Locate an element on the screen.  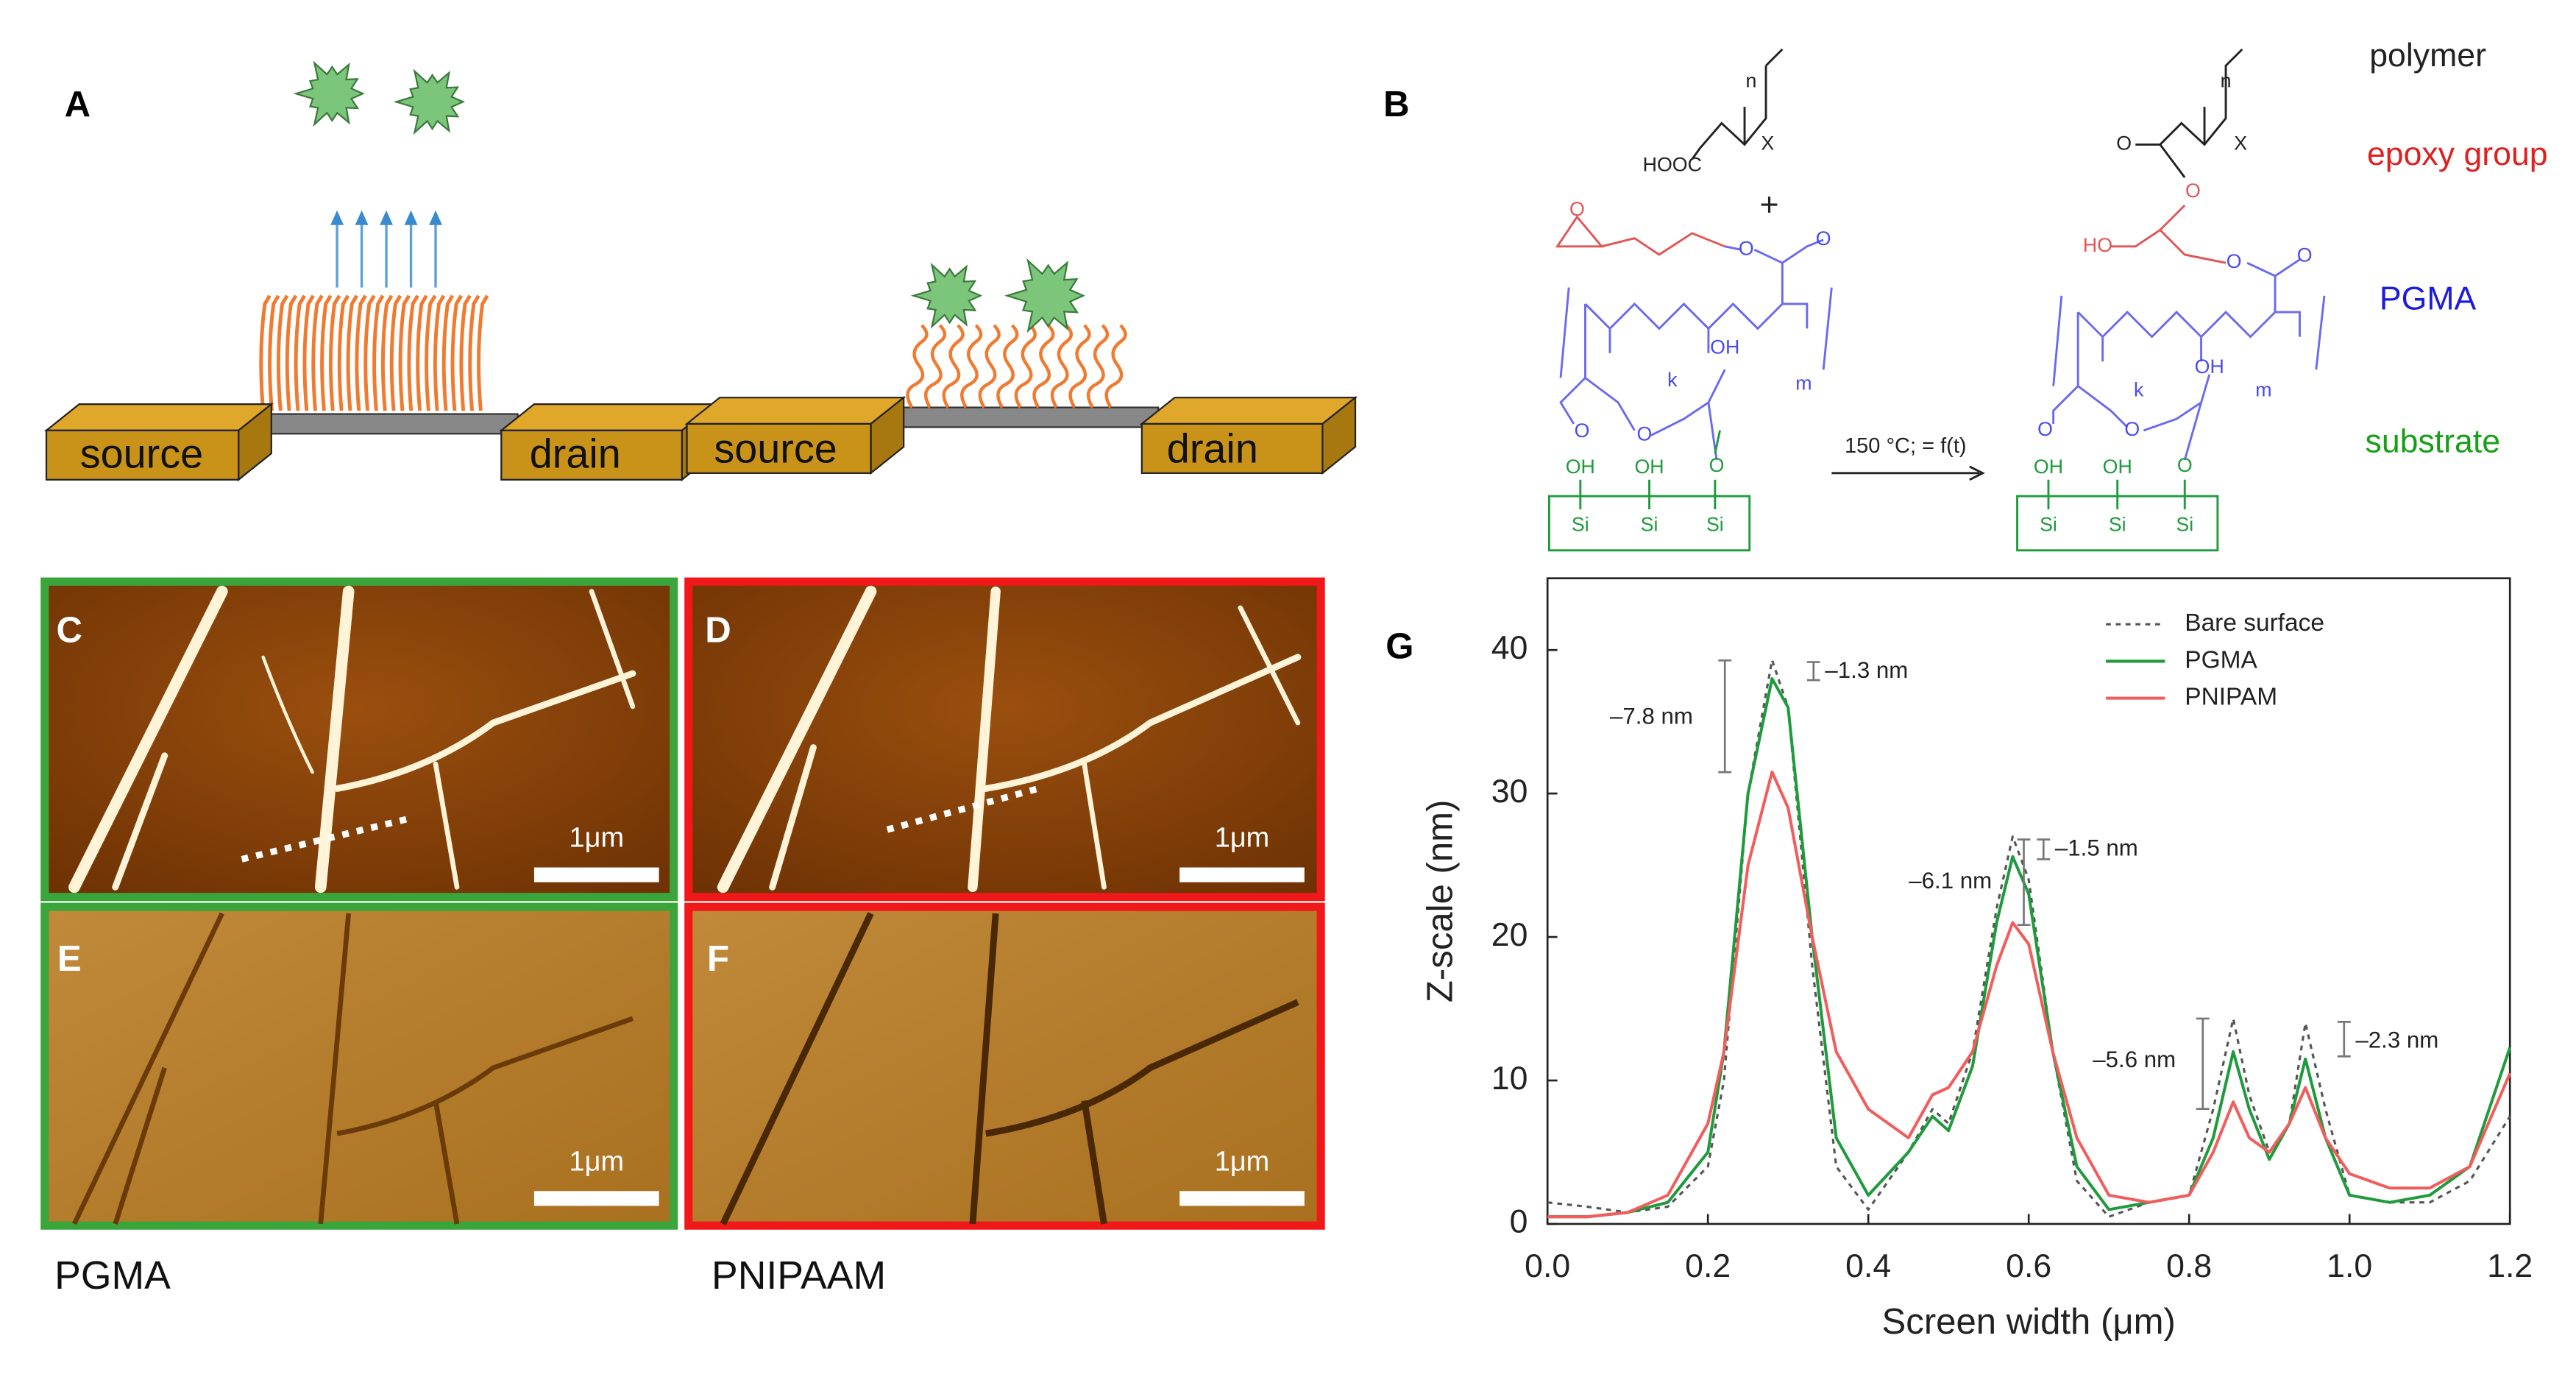
panel-label: D is located at coordinates (718, 630).